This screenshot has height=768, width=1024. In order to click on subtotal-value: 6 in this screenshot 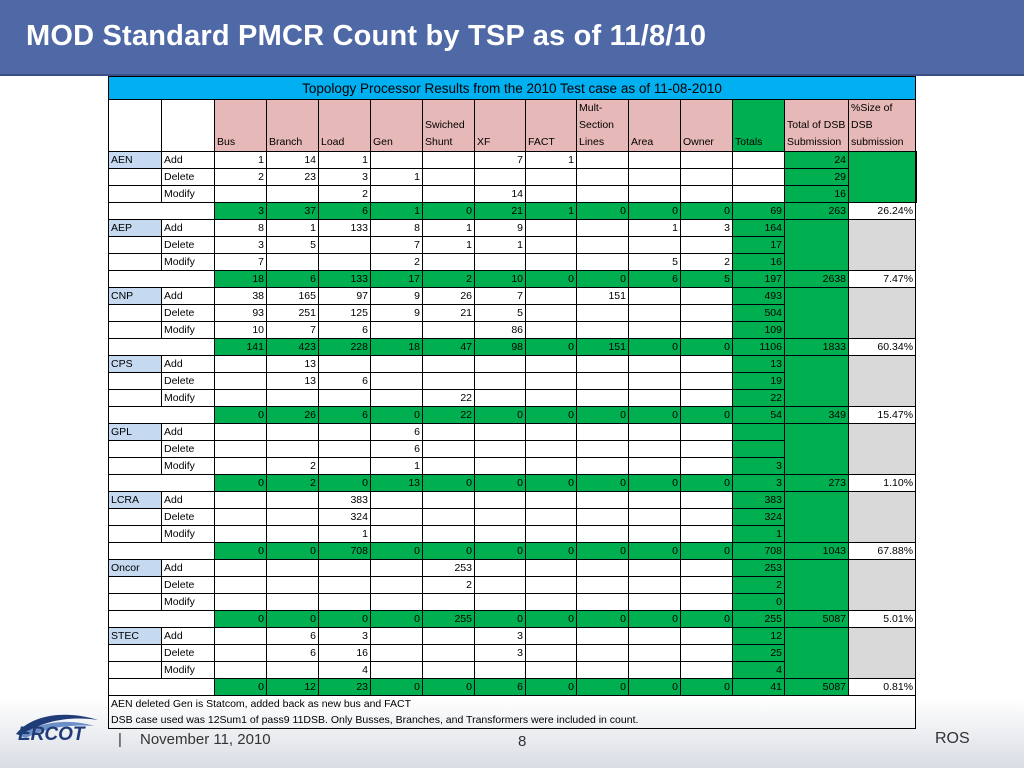, I will do `click(344, 415)`.